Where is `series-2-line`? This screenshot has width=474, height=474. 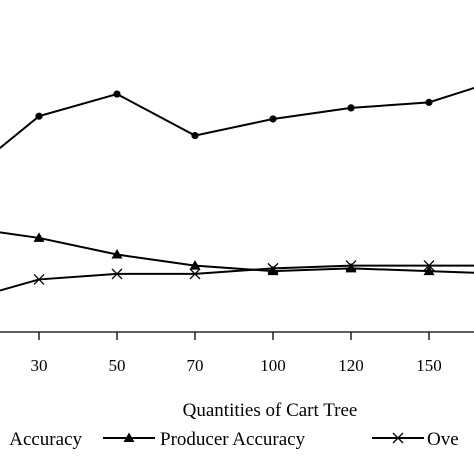 series-2-line is located at coordinates (237, 252).